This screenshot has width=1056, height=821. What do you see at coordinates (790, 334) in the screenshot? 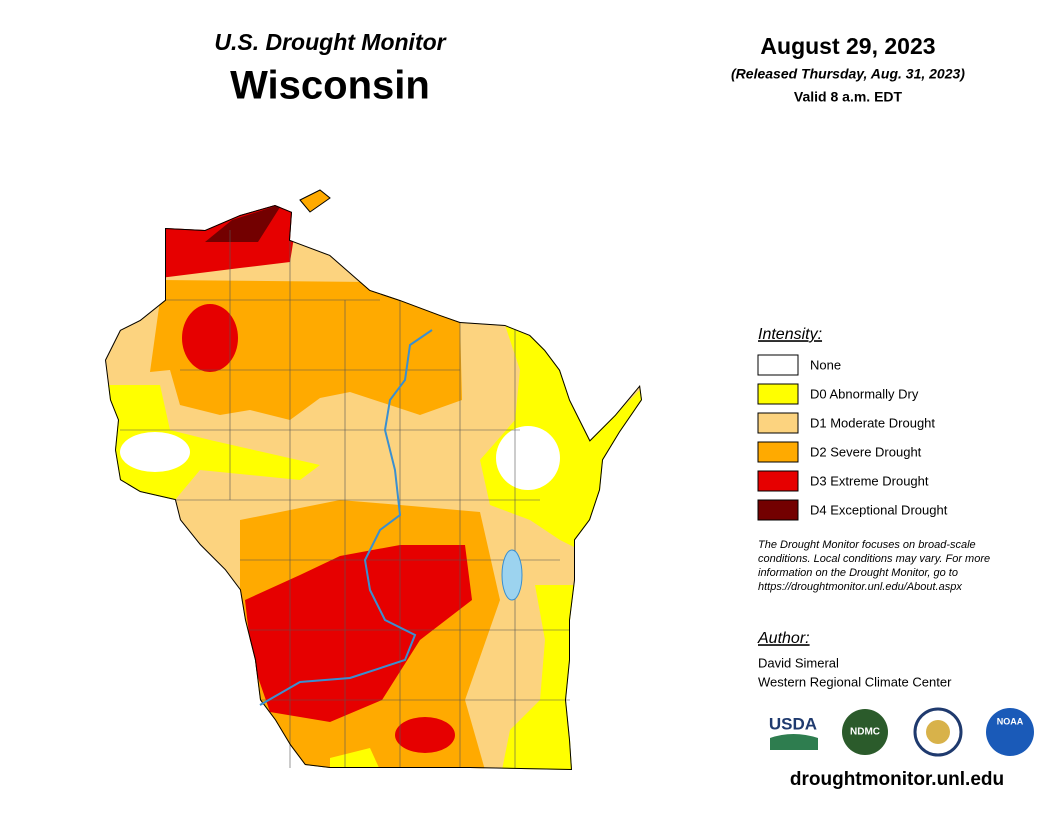
I see `legend-title: Intensity:` at bounding box center [790, 334].